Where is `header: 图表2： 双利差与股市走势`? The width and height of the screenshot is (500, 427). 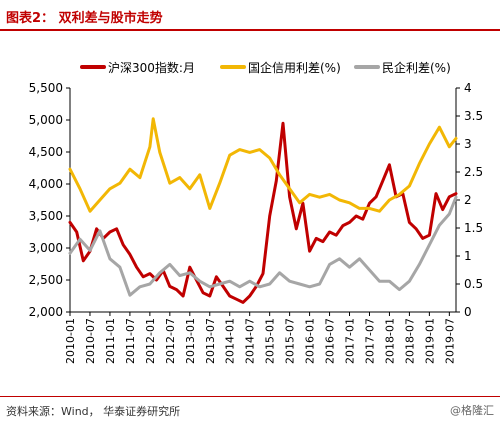
header: 图表2： 双利差与股市走势 is located at coordinates (250, 15).